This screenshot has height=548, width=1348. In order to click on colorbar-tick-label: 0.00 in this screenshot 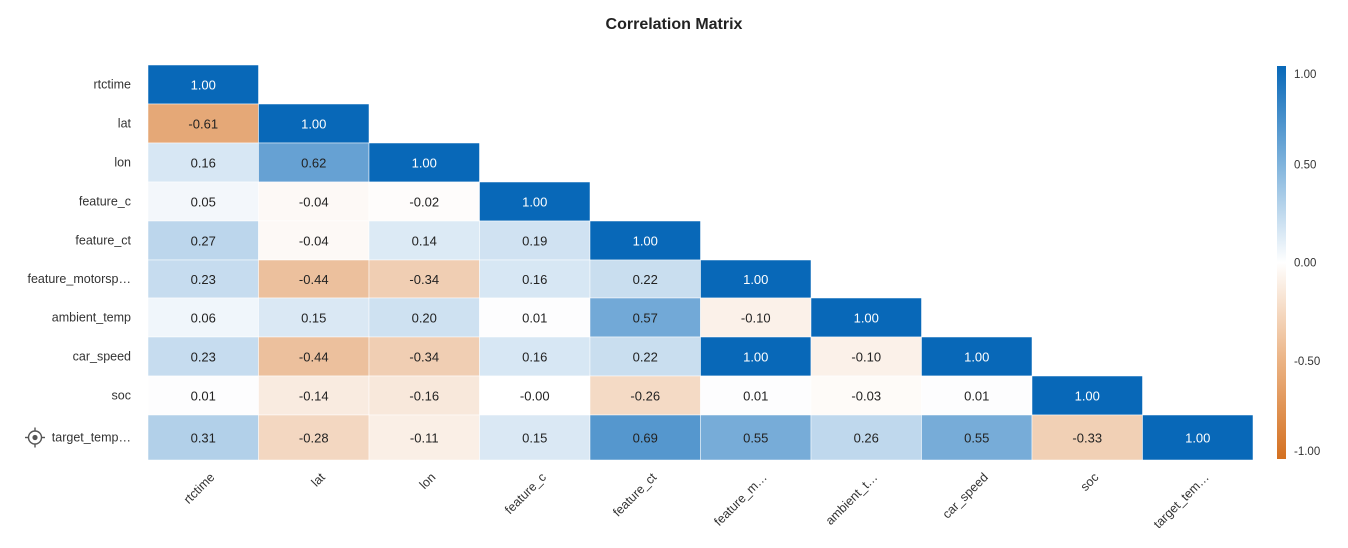, I will do `click(1305, 264)`.